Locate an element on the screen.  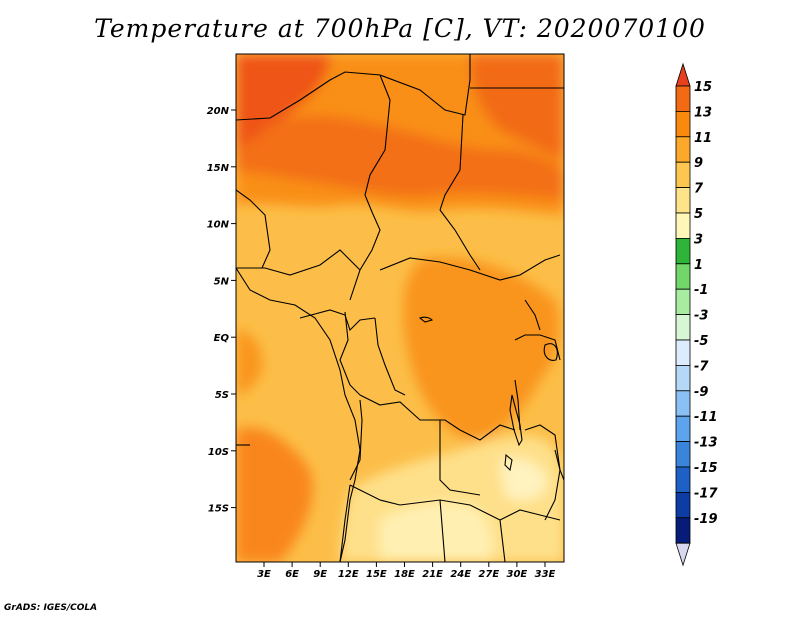
lon-tick-label: 3E is located at coordinates (264, 574).